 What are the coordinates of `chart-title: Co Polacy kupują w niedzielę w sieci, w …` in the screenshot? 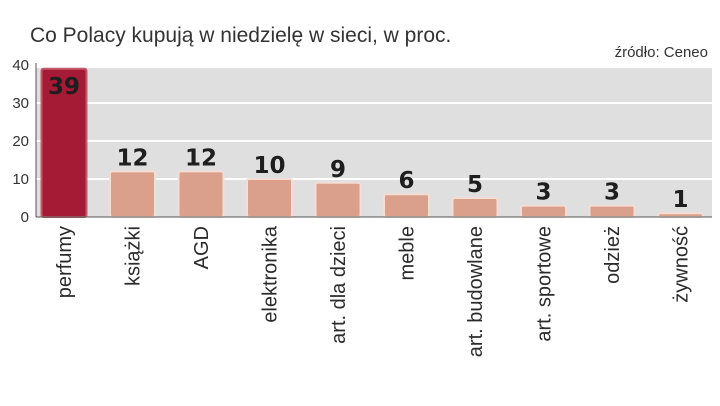 It's located at (241, 35).